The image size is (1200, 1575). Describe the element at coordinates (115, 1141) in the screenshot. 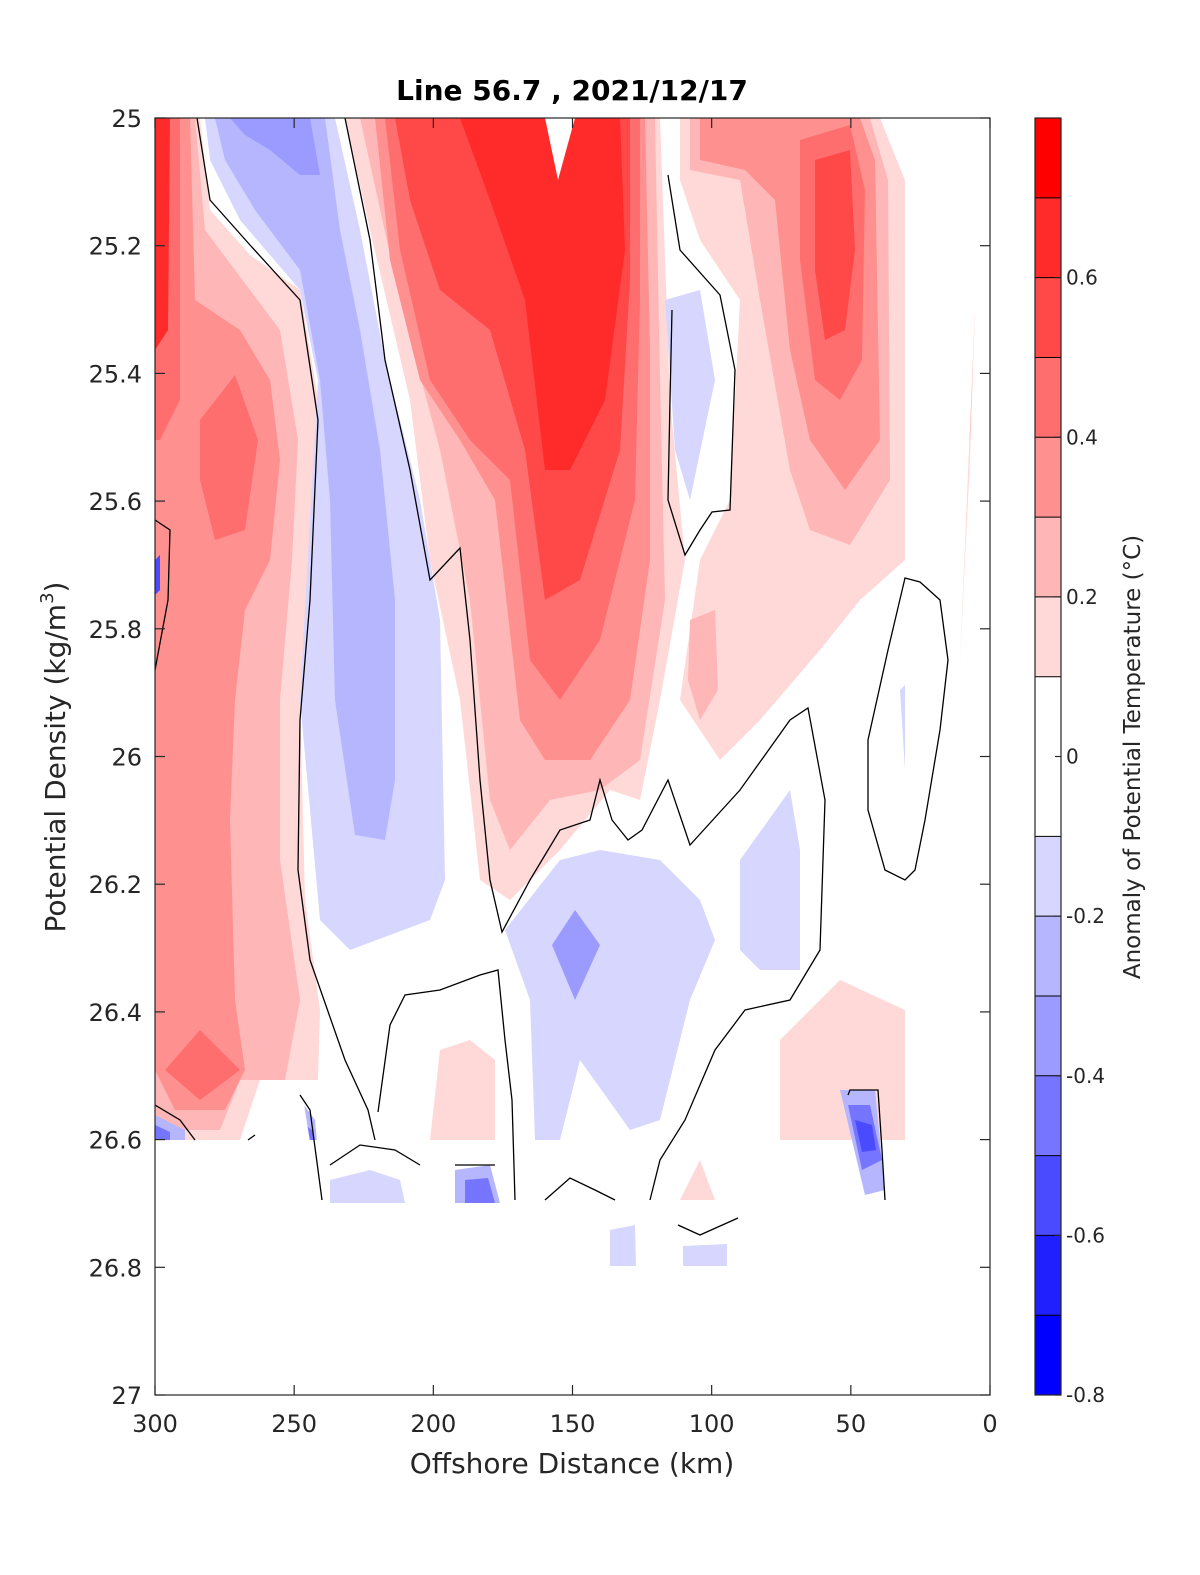

I see `y-tick-label: 26.6` at that location.